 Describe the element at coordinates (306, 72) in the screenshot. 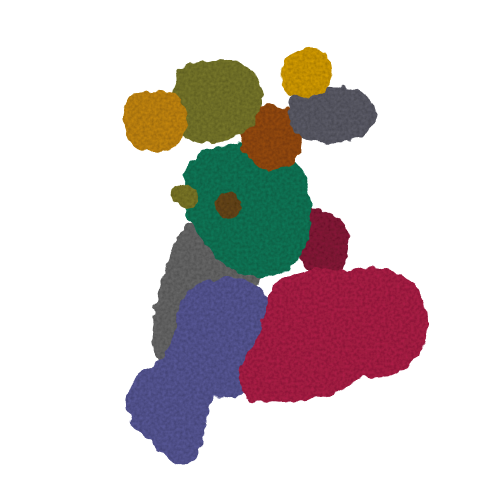

I see `chain-gold` at that location.